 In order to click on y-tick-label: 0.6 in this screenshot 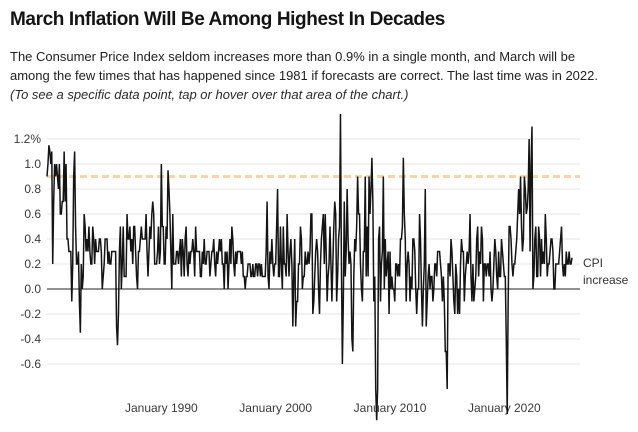, I will do `click(32, 214)`.